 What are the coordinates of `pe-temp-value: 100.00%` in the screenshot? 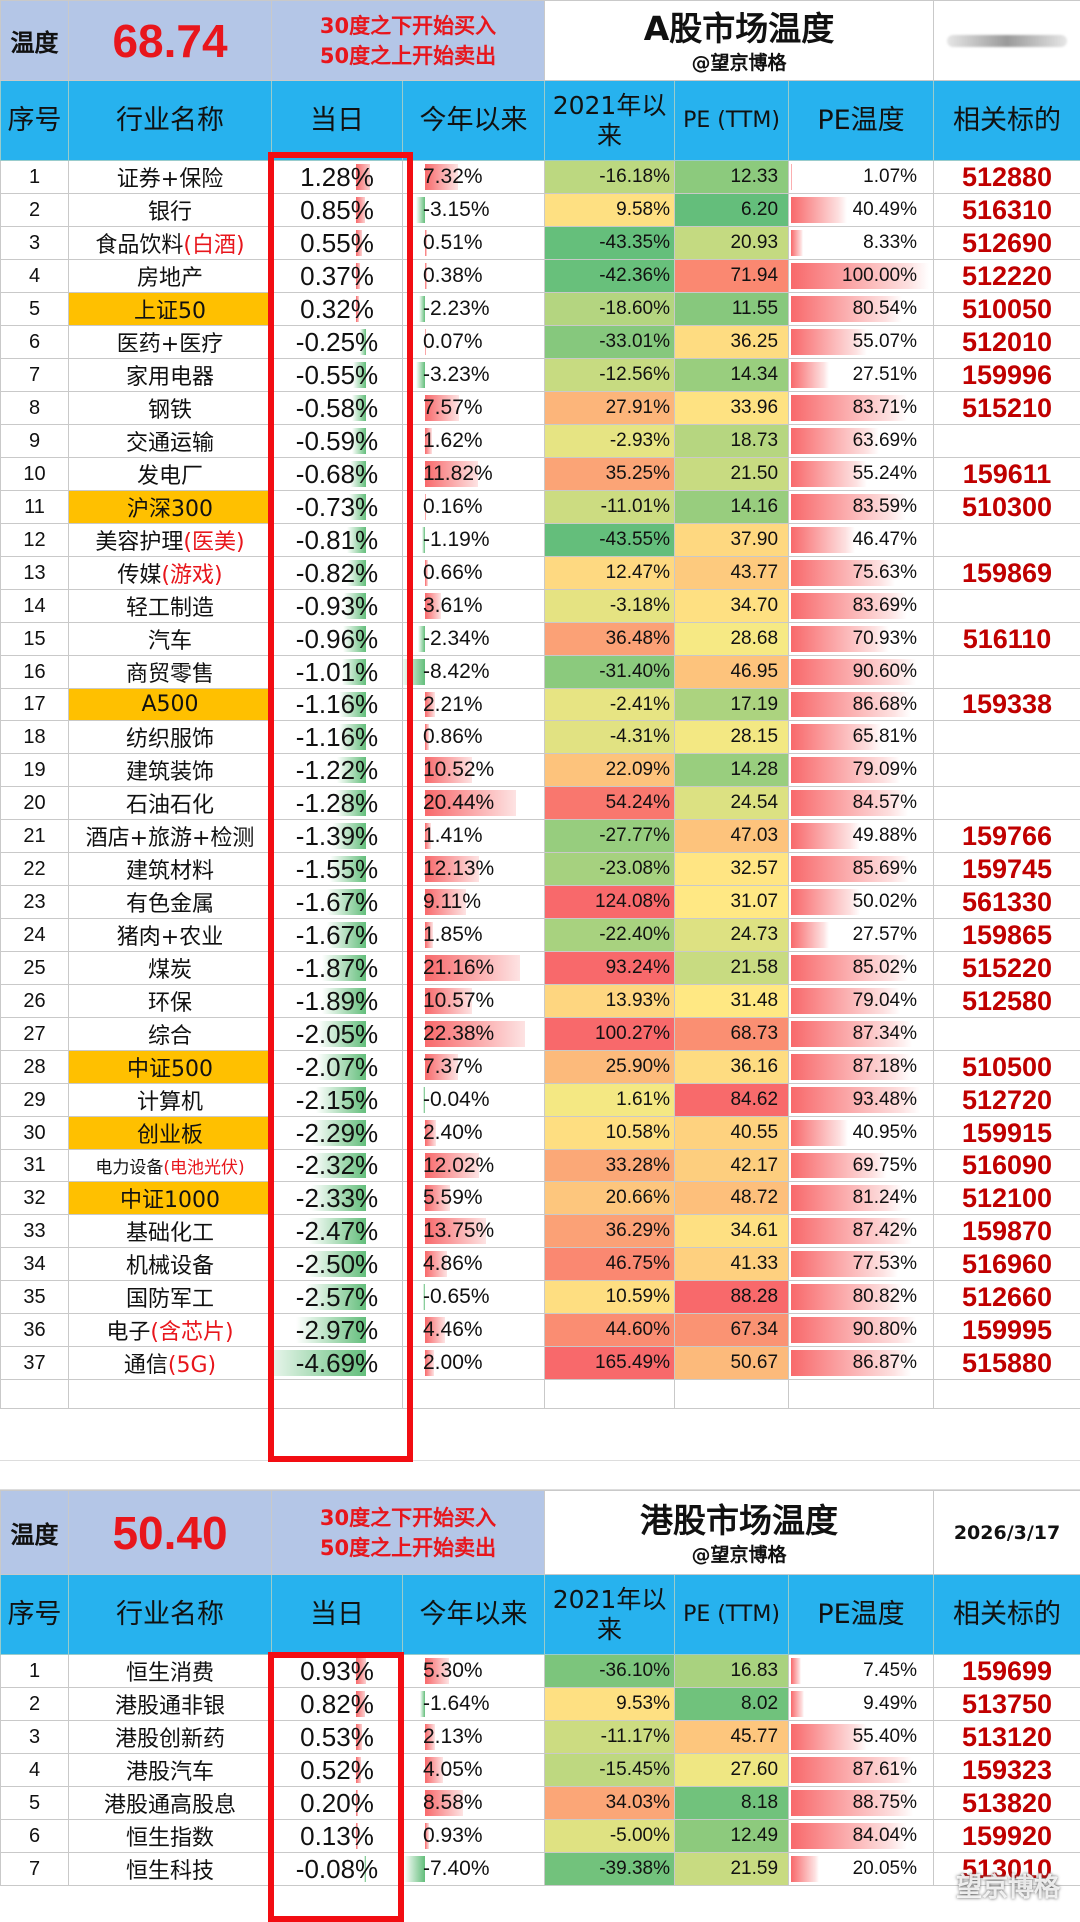 It's located at (880, 275).